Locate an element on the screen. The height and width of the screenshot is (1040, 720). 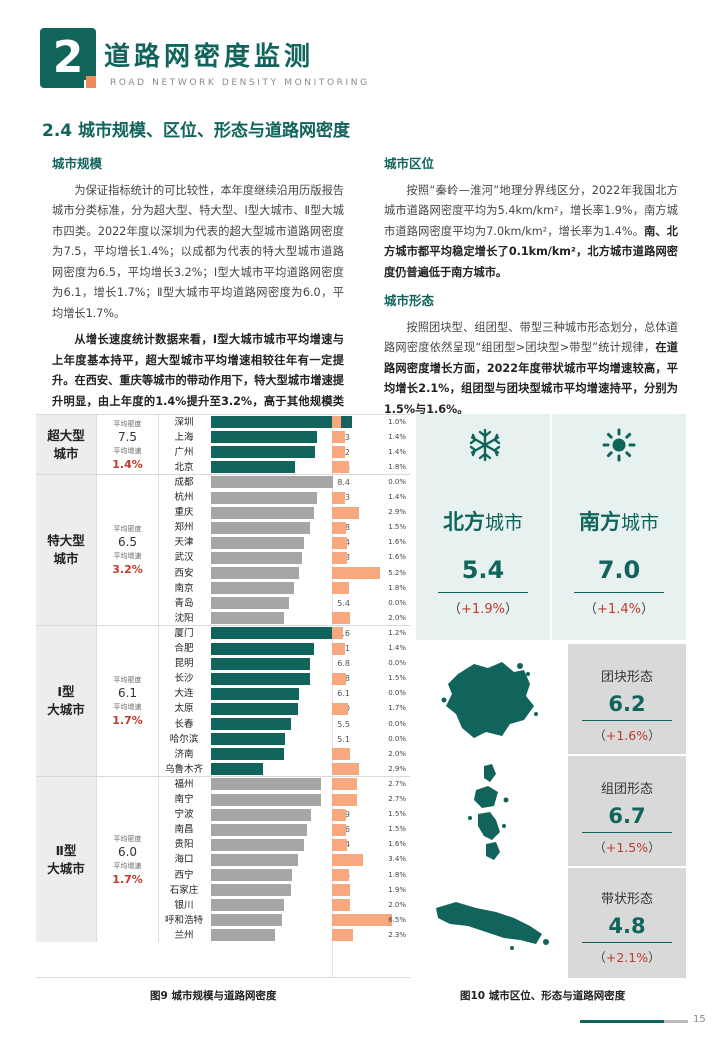
cluster-form-underline is located at coordinates (627, 720).